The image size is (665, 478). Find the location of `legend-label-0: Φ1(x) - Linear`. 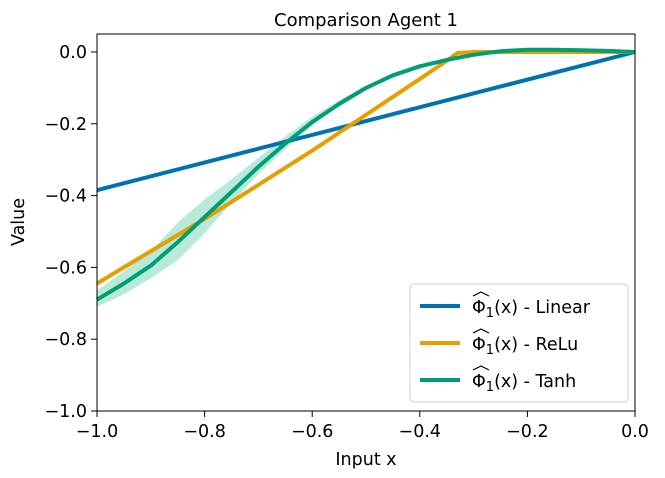

legend-label-0: Φ1(x) - Linear is located at coordinates (531, 309).